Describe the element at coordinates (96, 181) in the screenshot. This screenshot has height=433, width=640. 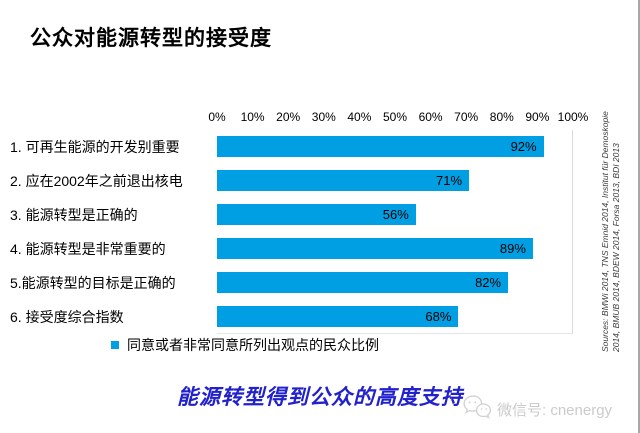
I see `category-label: 2. 应在2002年之前退出核电` at that location.